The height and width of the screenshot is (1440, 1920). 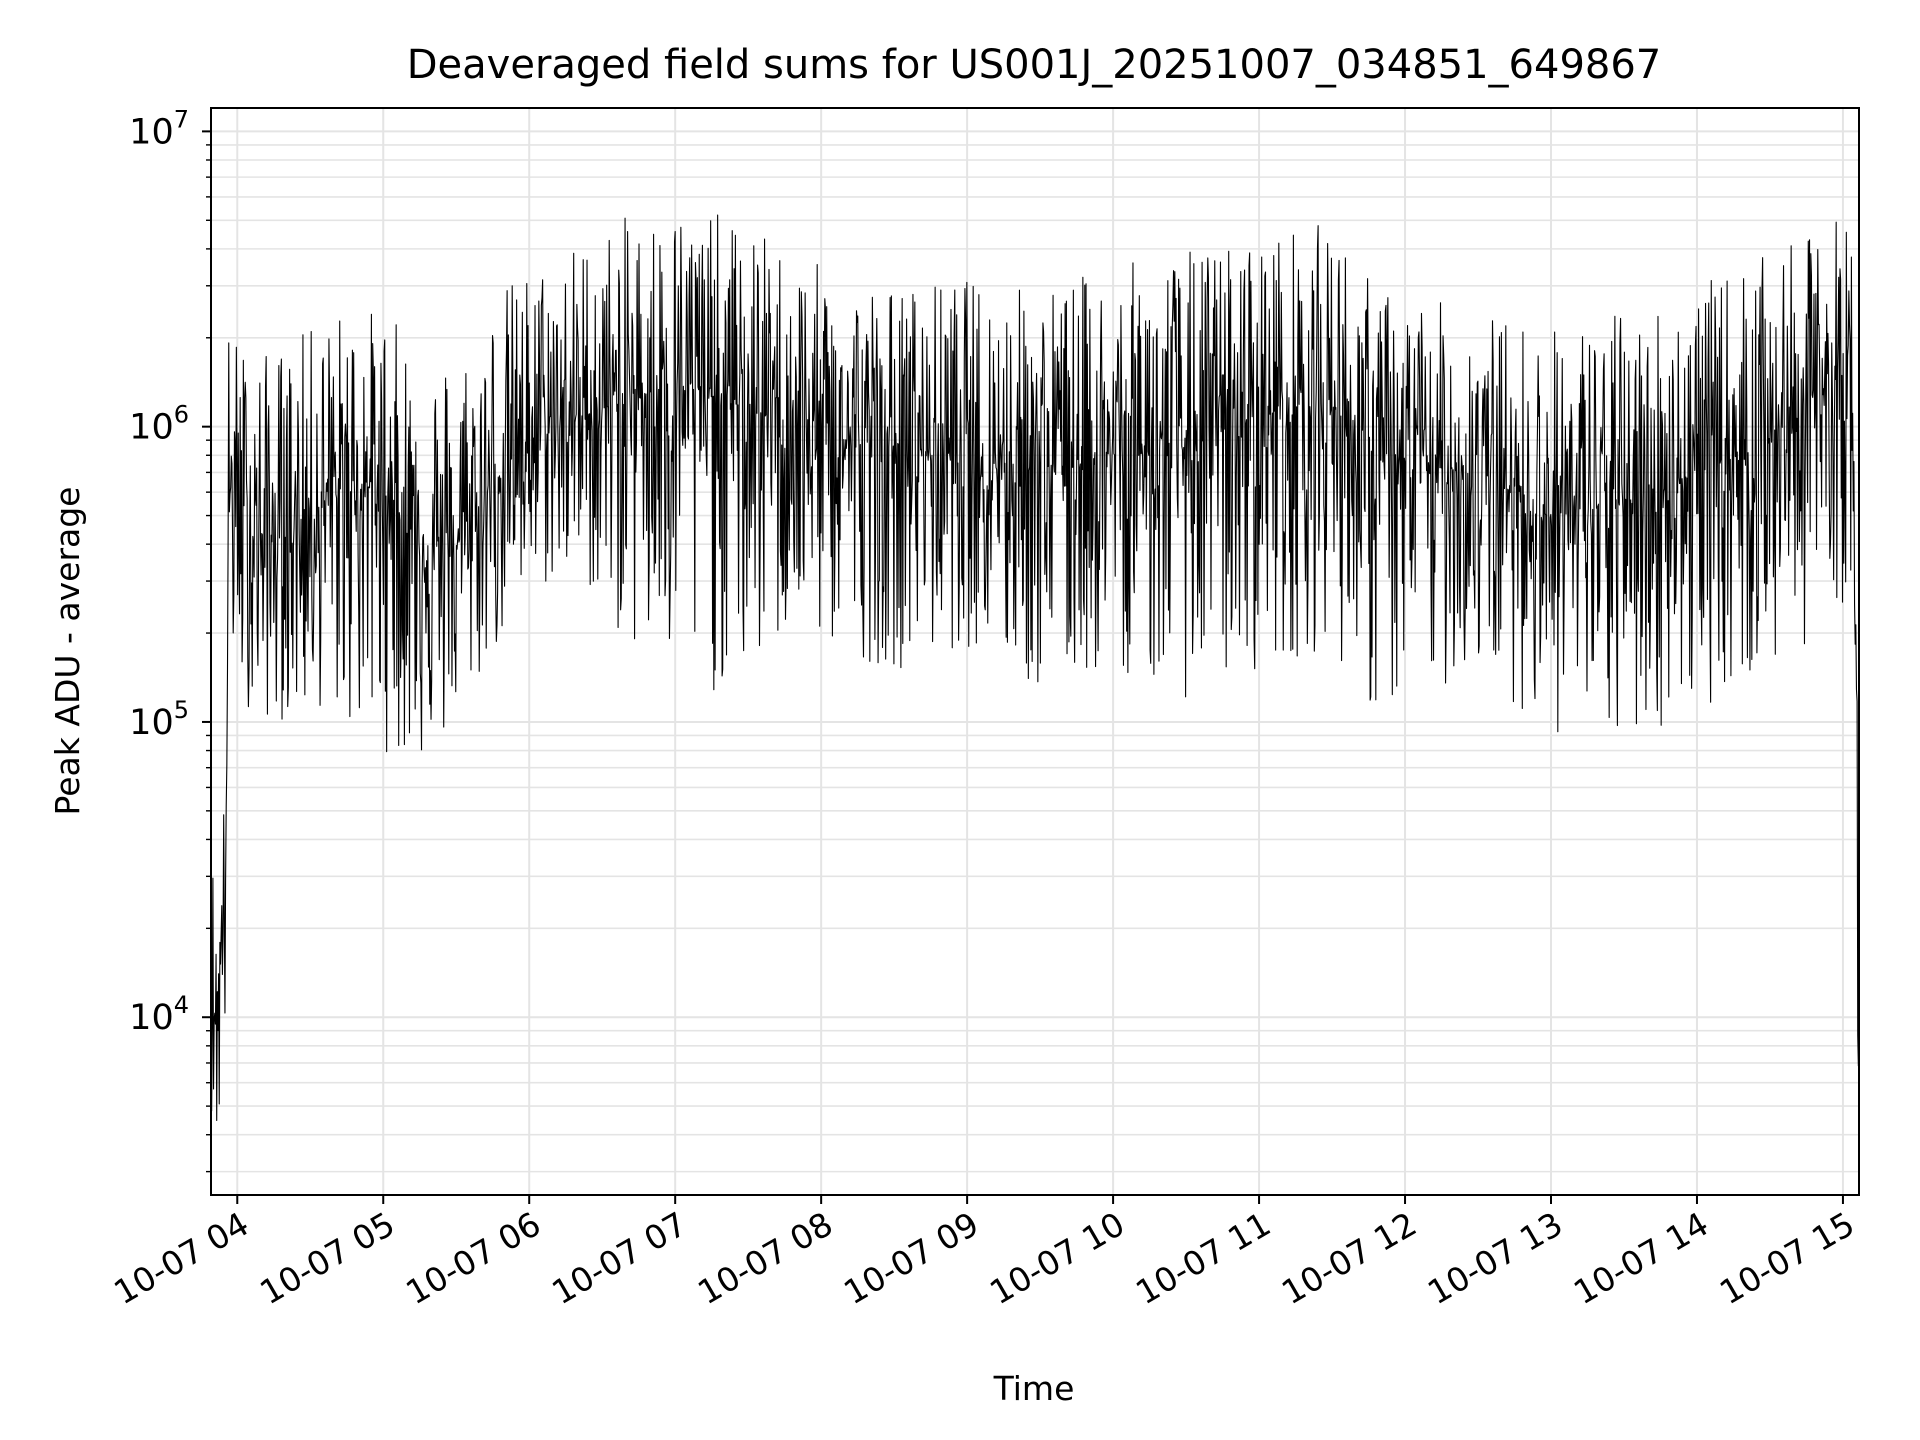 I want to click on y-tick-label: 10⁶, so click(x=159, y=424).